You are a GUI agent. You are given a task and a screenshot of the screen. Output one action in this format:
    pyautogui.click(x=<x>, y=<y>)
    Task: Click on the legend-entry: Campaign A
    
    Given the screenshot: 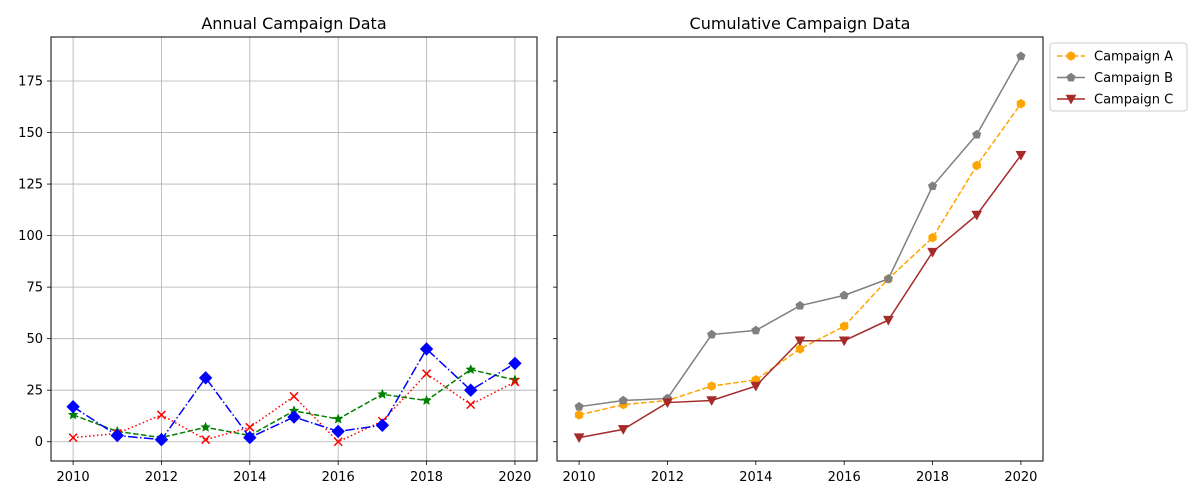 What is the action you would take?
    pyautogui.click(x=1115, y=57)
    